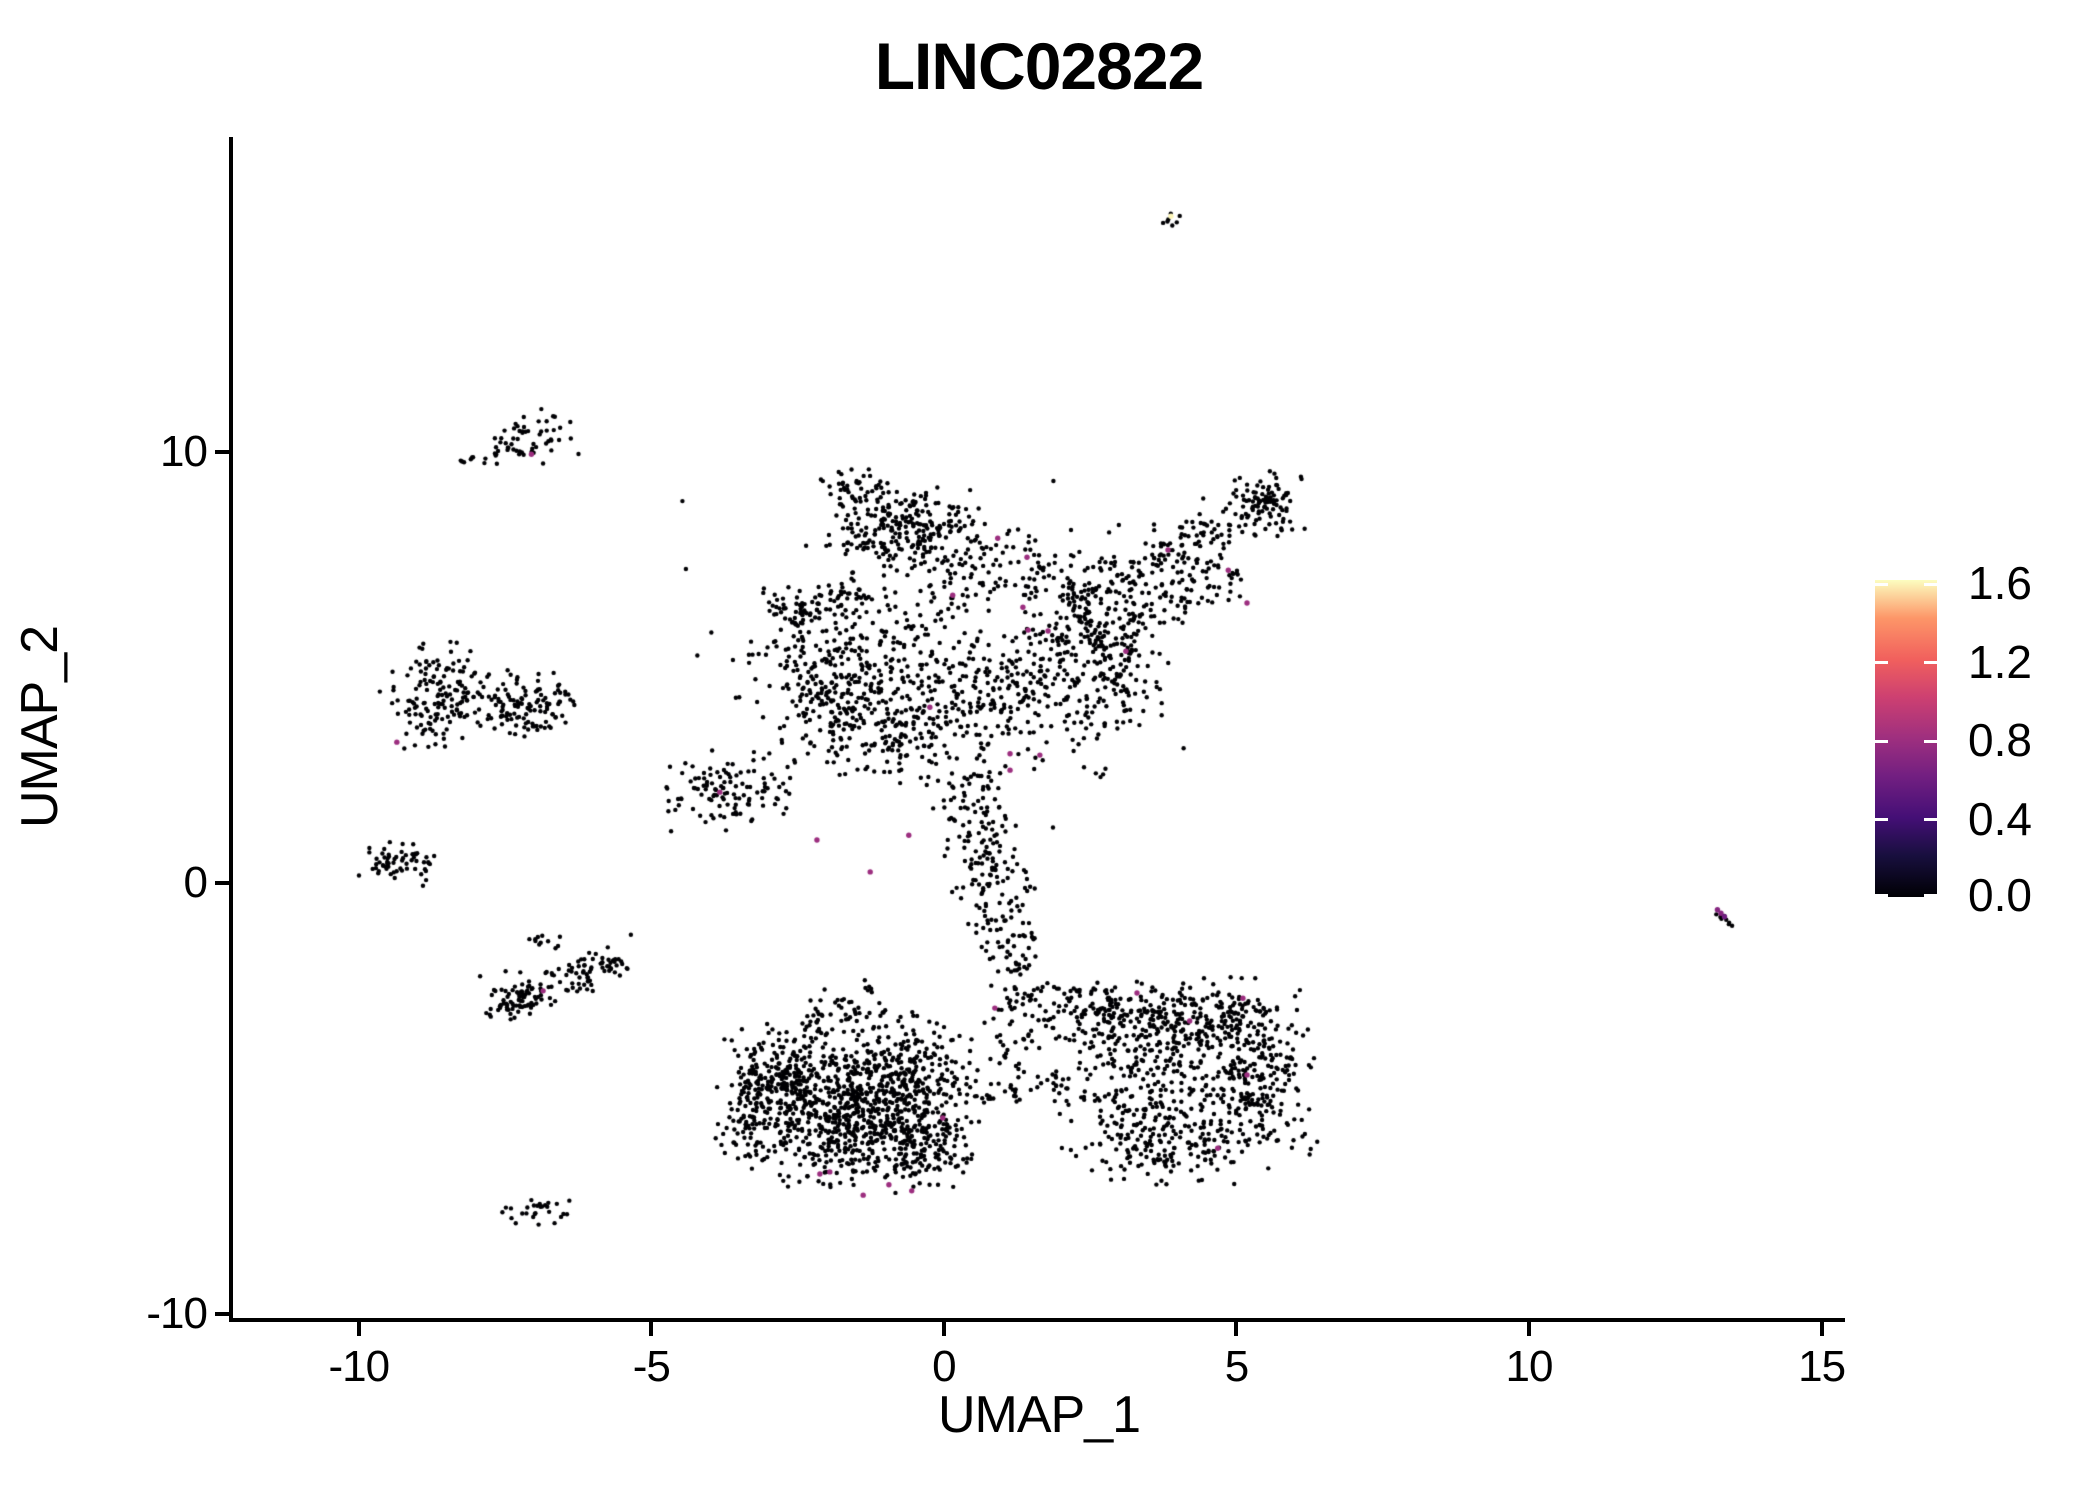  Describe the element at coordinates (359, 1366) in the screenshot. I see `x-tick-label: -10` at that location.